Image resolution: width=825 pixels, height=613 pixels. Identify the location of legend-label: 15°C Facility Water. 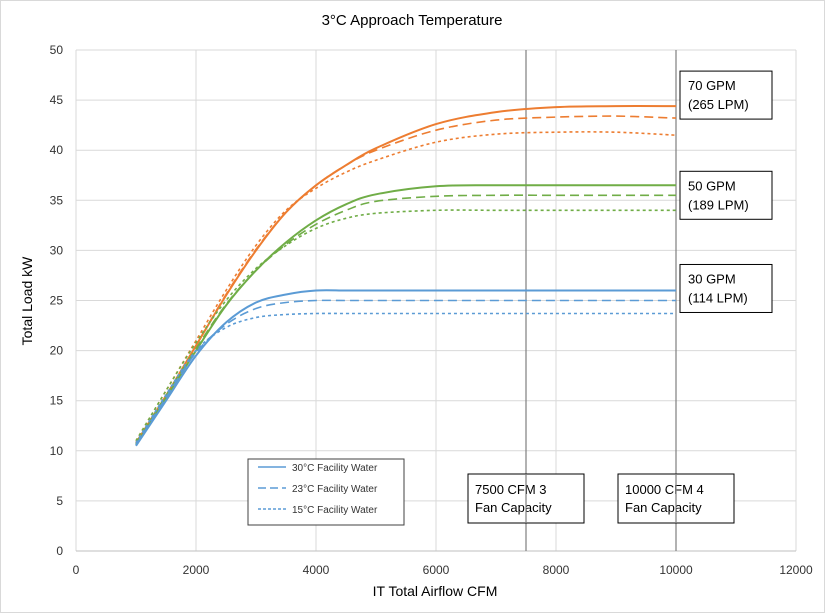
(335, 510).